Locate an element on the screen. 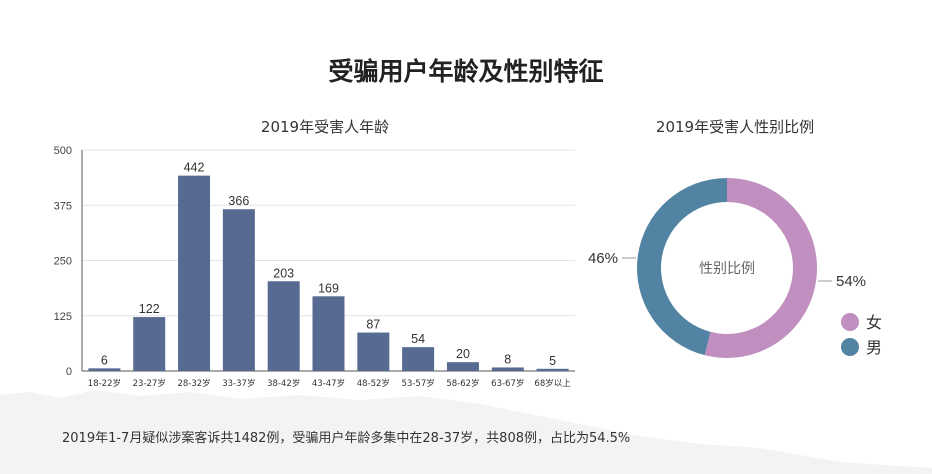  slice-percent-label: 46% is located at coordinates (603, 258).